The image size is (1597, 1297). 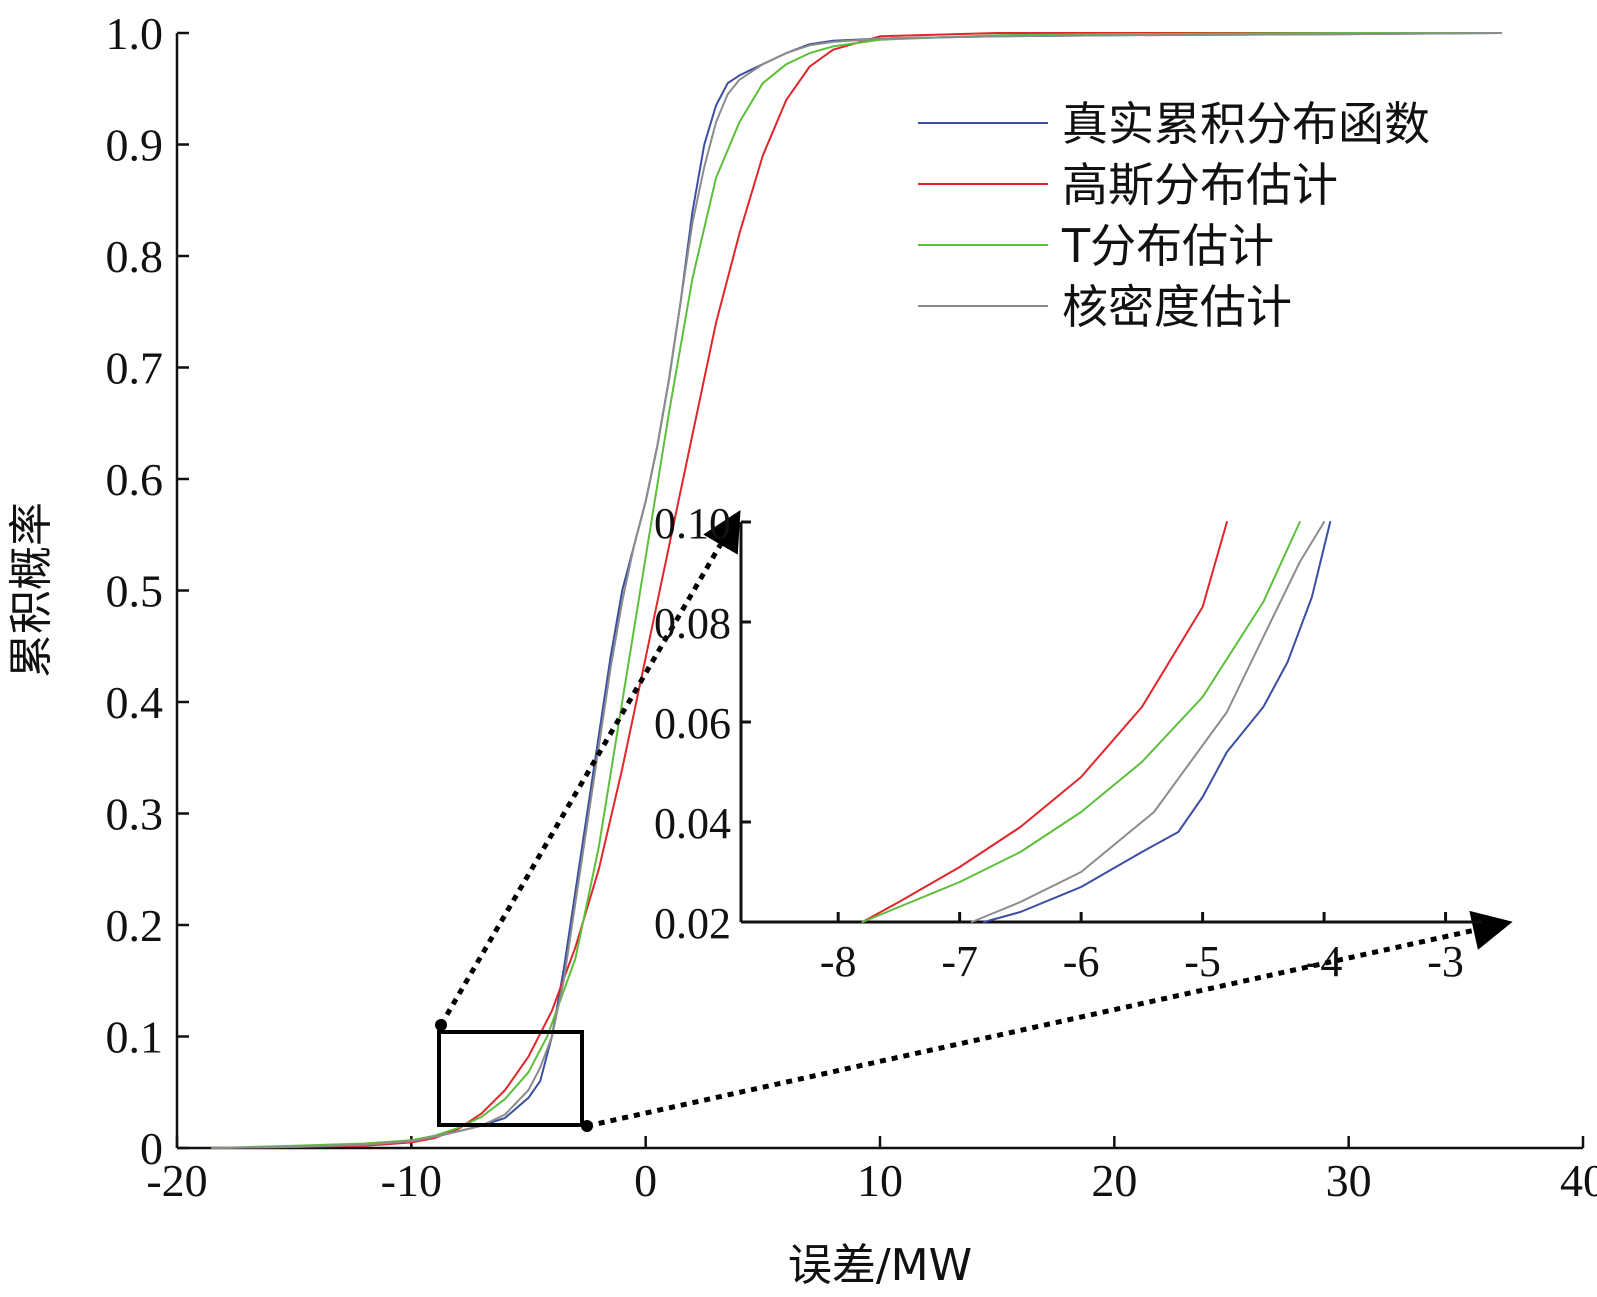 What do you see at coordinates (151, 1148) in the screenshot?
I see `main-y-tick-label: 0` at bounding box center [151, 1148].